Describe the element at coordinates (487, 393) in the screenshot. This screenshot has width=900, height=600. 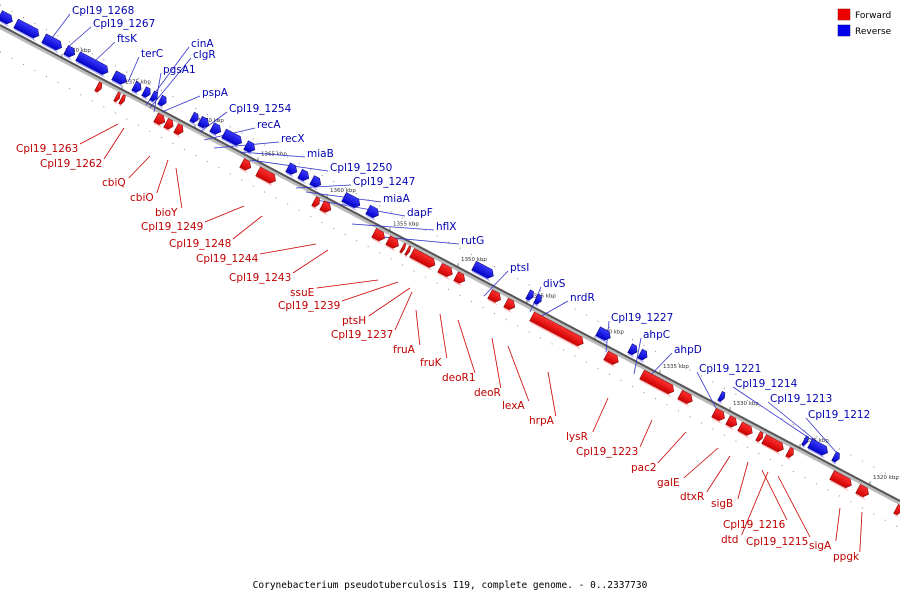
I see `forward-gene-label-deor: deoR` at that location.